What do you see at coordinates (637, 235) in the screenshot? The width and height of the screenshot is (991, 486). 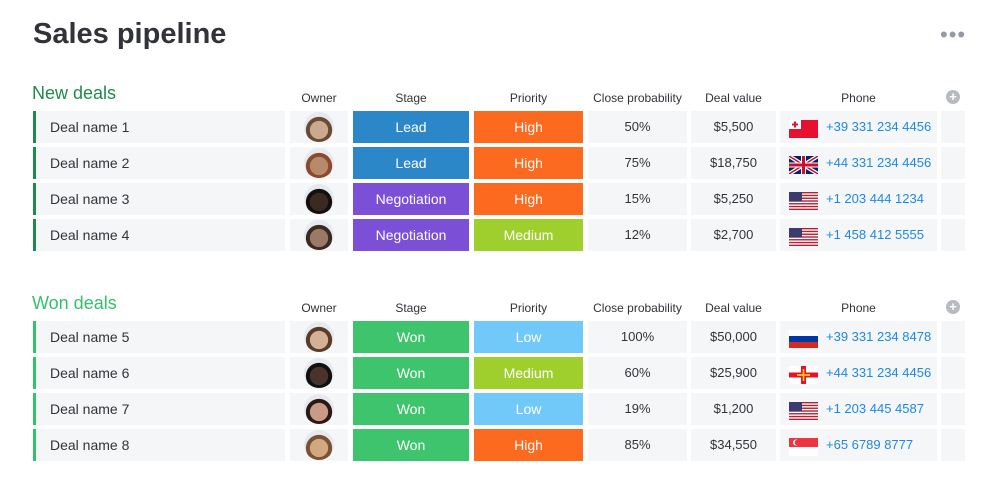 I see `close-probability: 12%` at bounding box center [637, 235].